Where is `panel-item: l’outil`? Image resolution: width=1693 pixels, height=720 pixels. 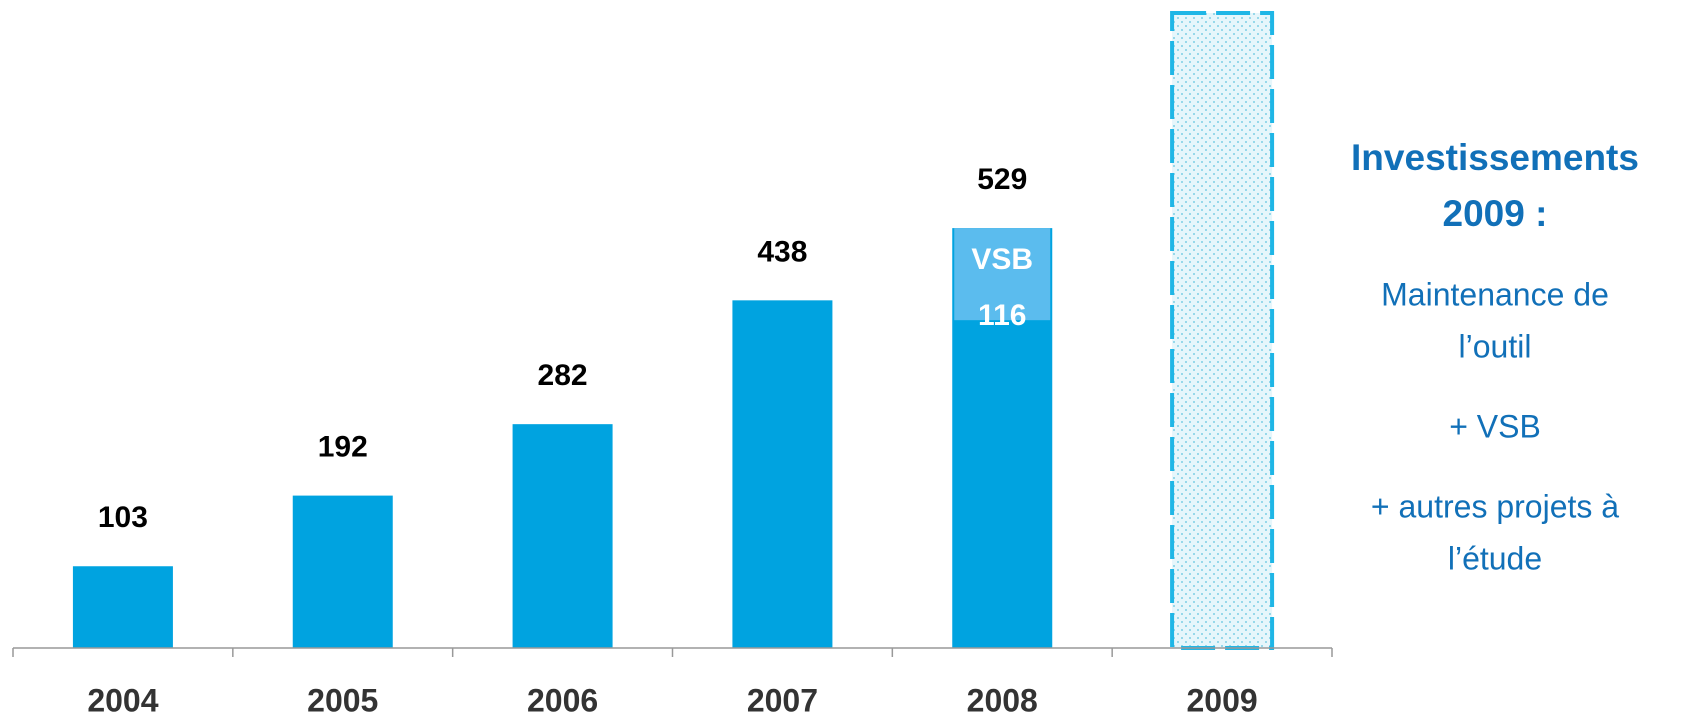
panel-item: l’outil is located at coordinates (1495, 346).